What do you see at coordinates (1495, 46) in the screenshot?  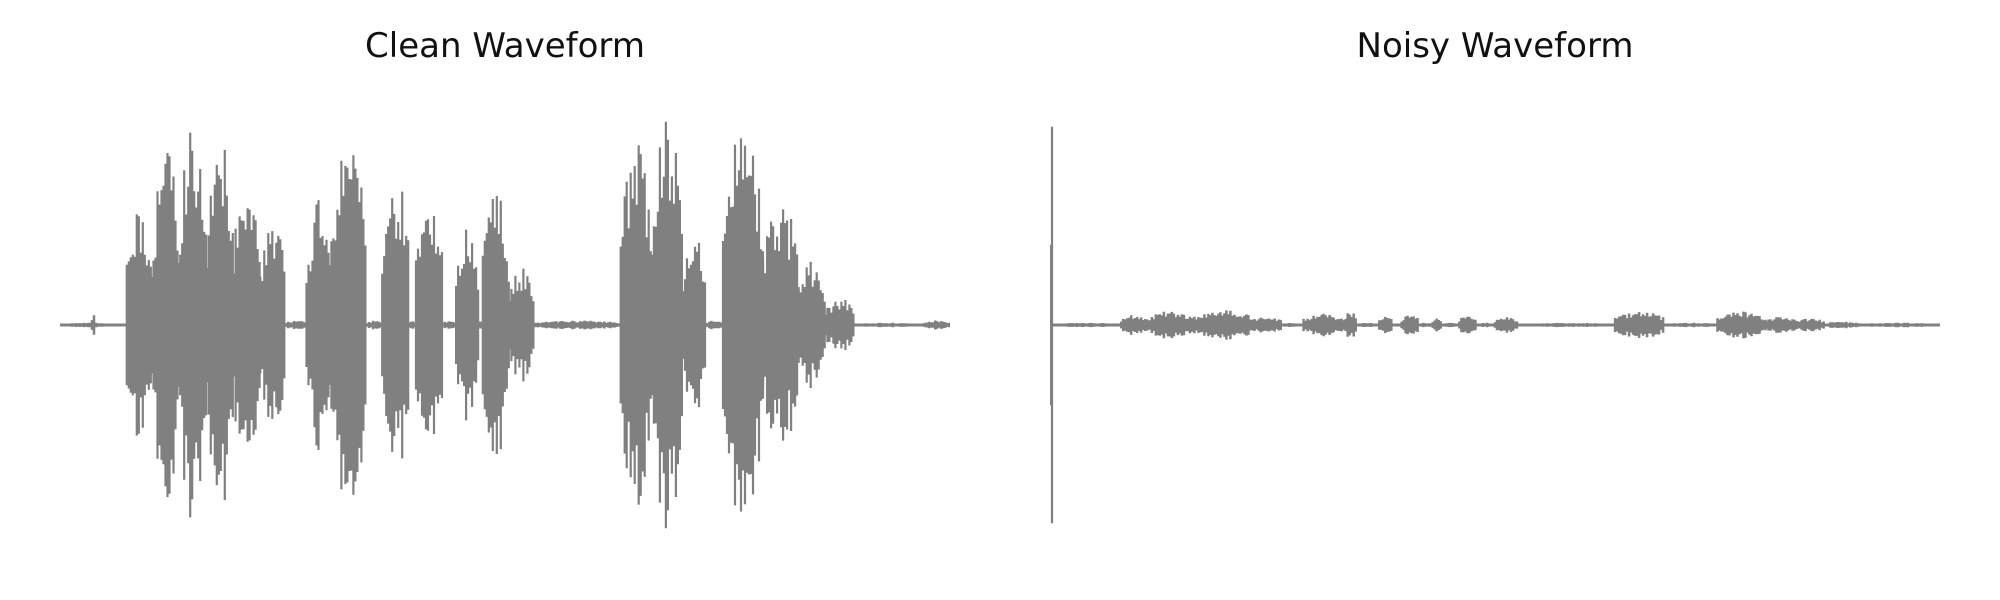 I see `noisy-waveform-title: Noisy Waveform` at bounding box center [1495, 46].